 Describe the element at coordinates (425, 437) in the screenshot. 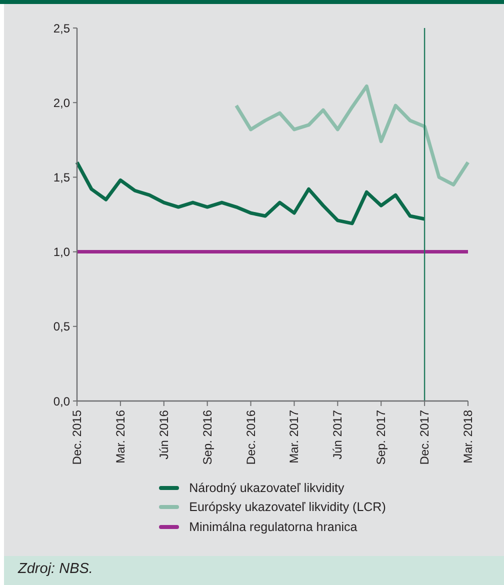

I see `x-tick-label: Dec. 2017` at that location.